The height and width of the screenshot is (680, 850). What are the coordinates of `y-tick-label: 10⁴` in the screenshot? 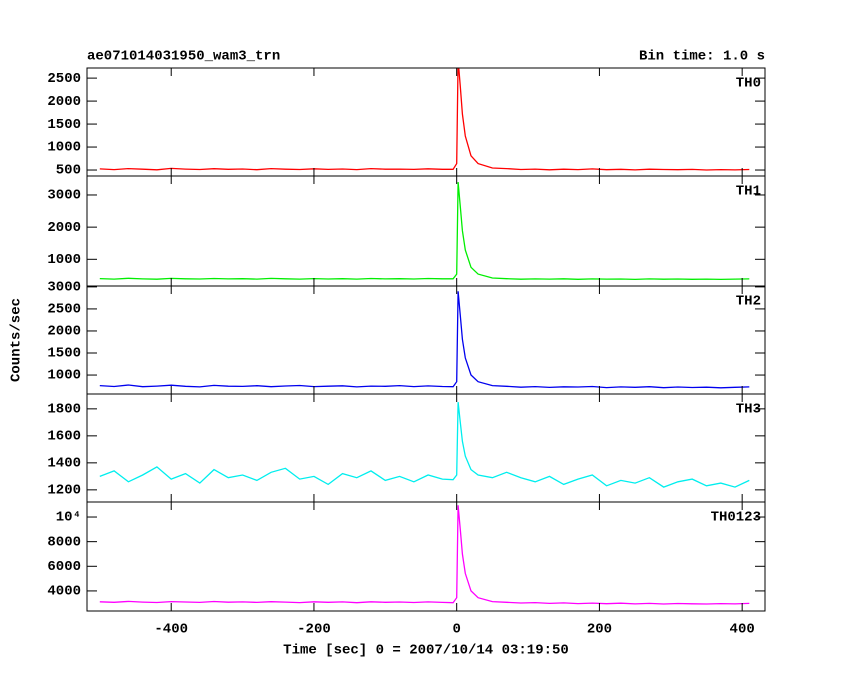 It's located at (68, 518).